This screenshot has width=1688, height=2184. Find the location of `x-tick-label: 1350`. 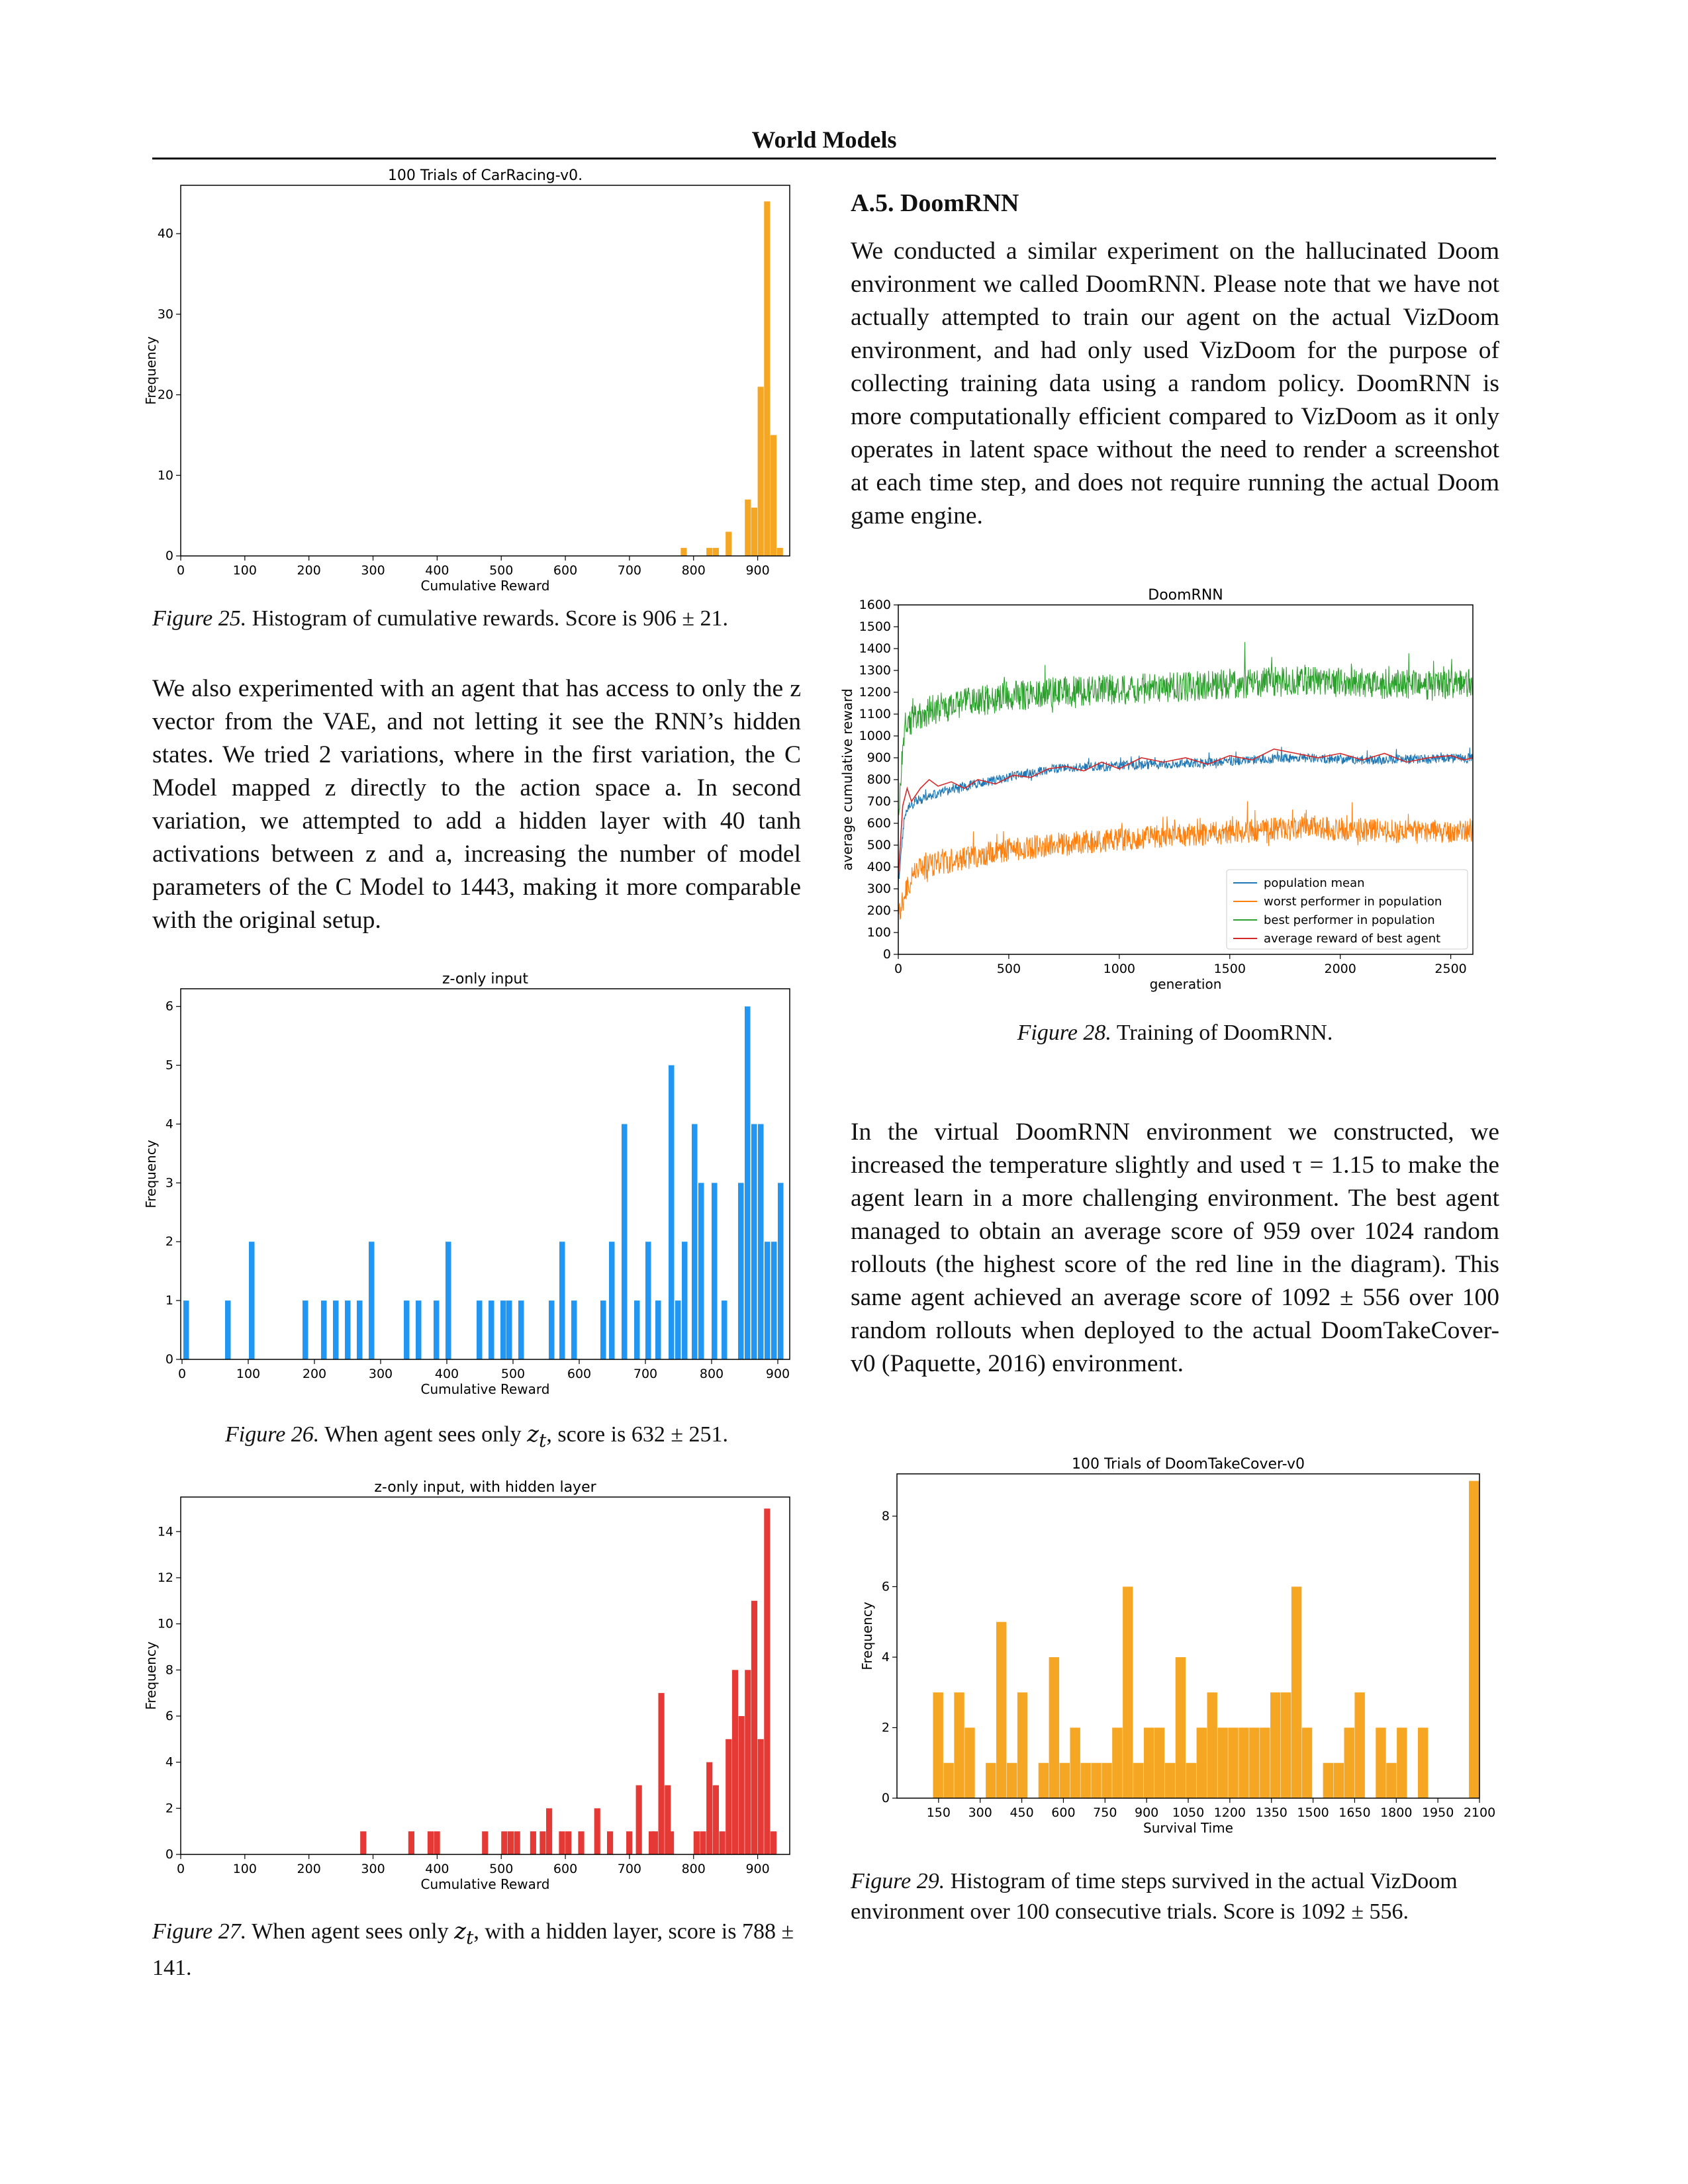

x-tick-label: 1350 is located at coordinates (1272, 1812).